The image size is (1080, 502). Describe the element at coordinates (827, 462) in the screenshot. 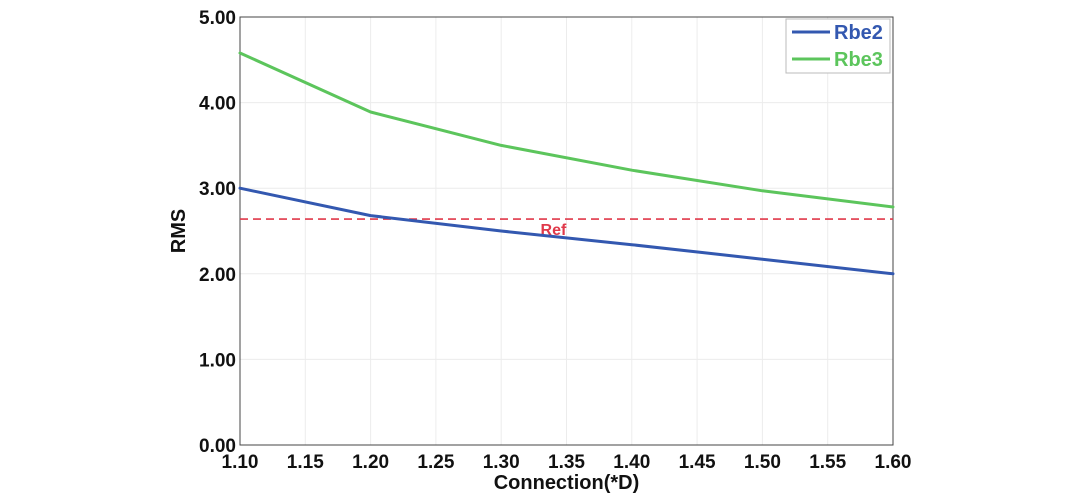

I see `x-tick-label: 1.55` at that location.